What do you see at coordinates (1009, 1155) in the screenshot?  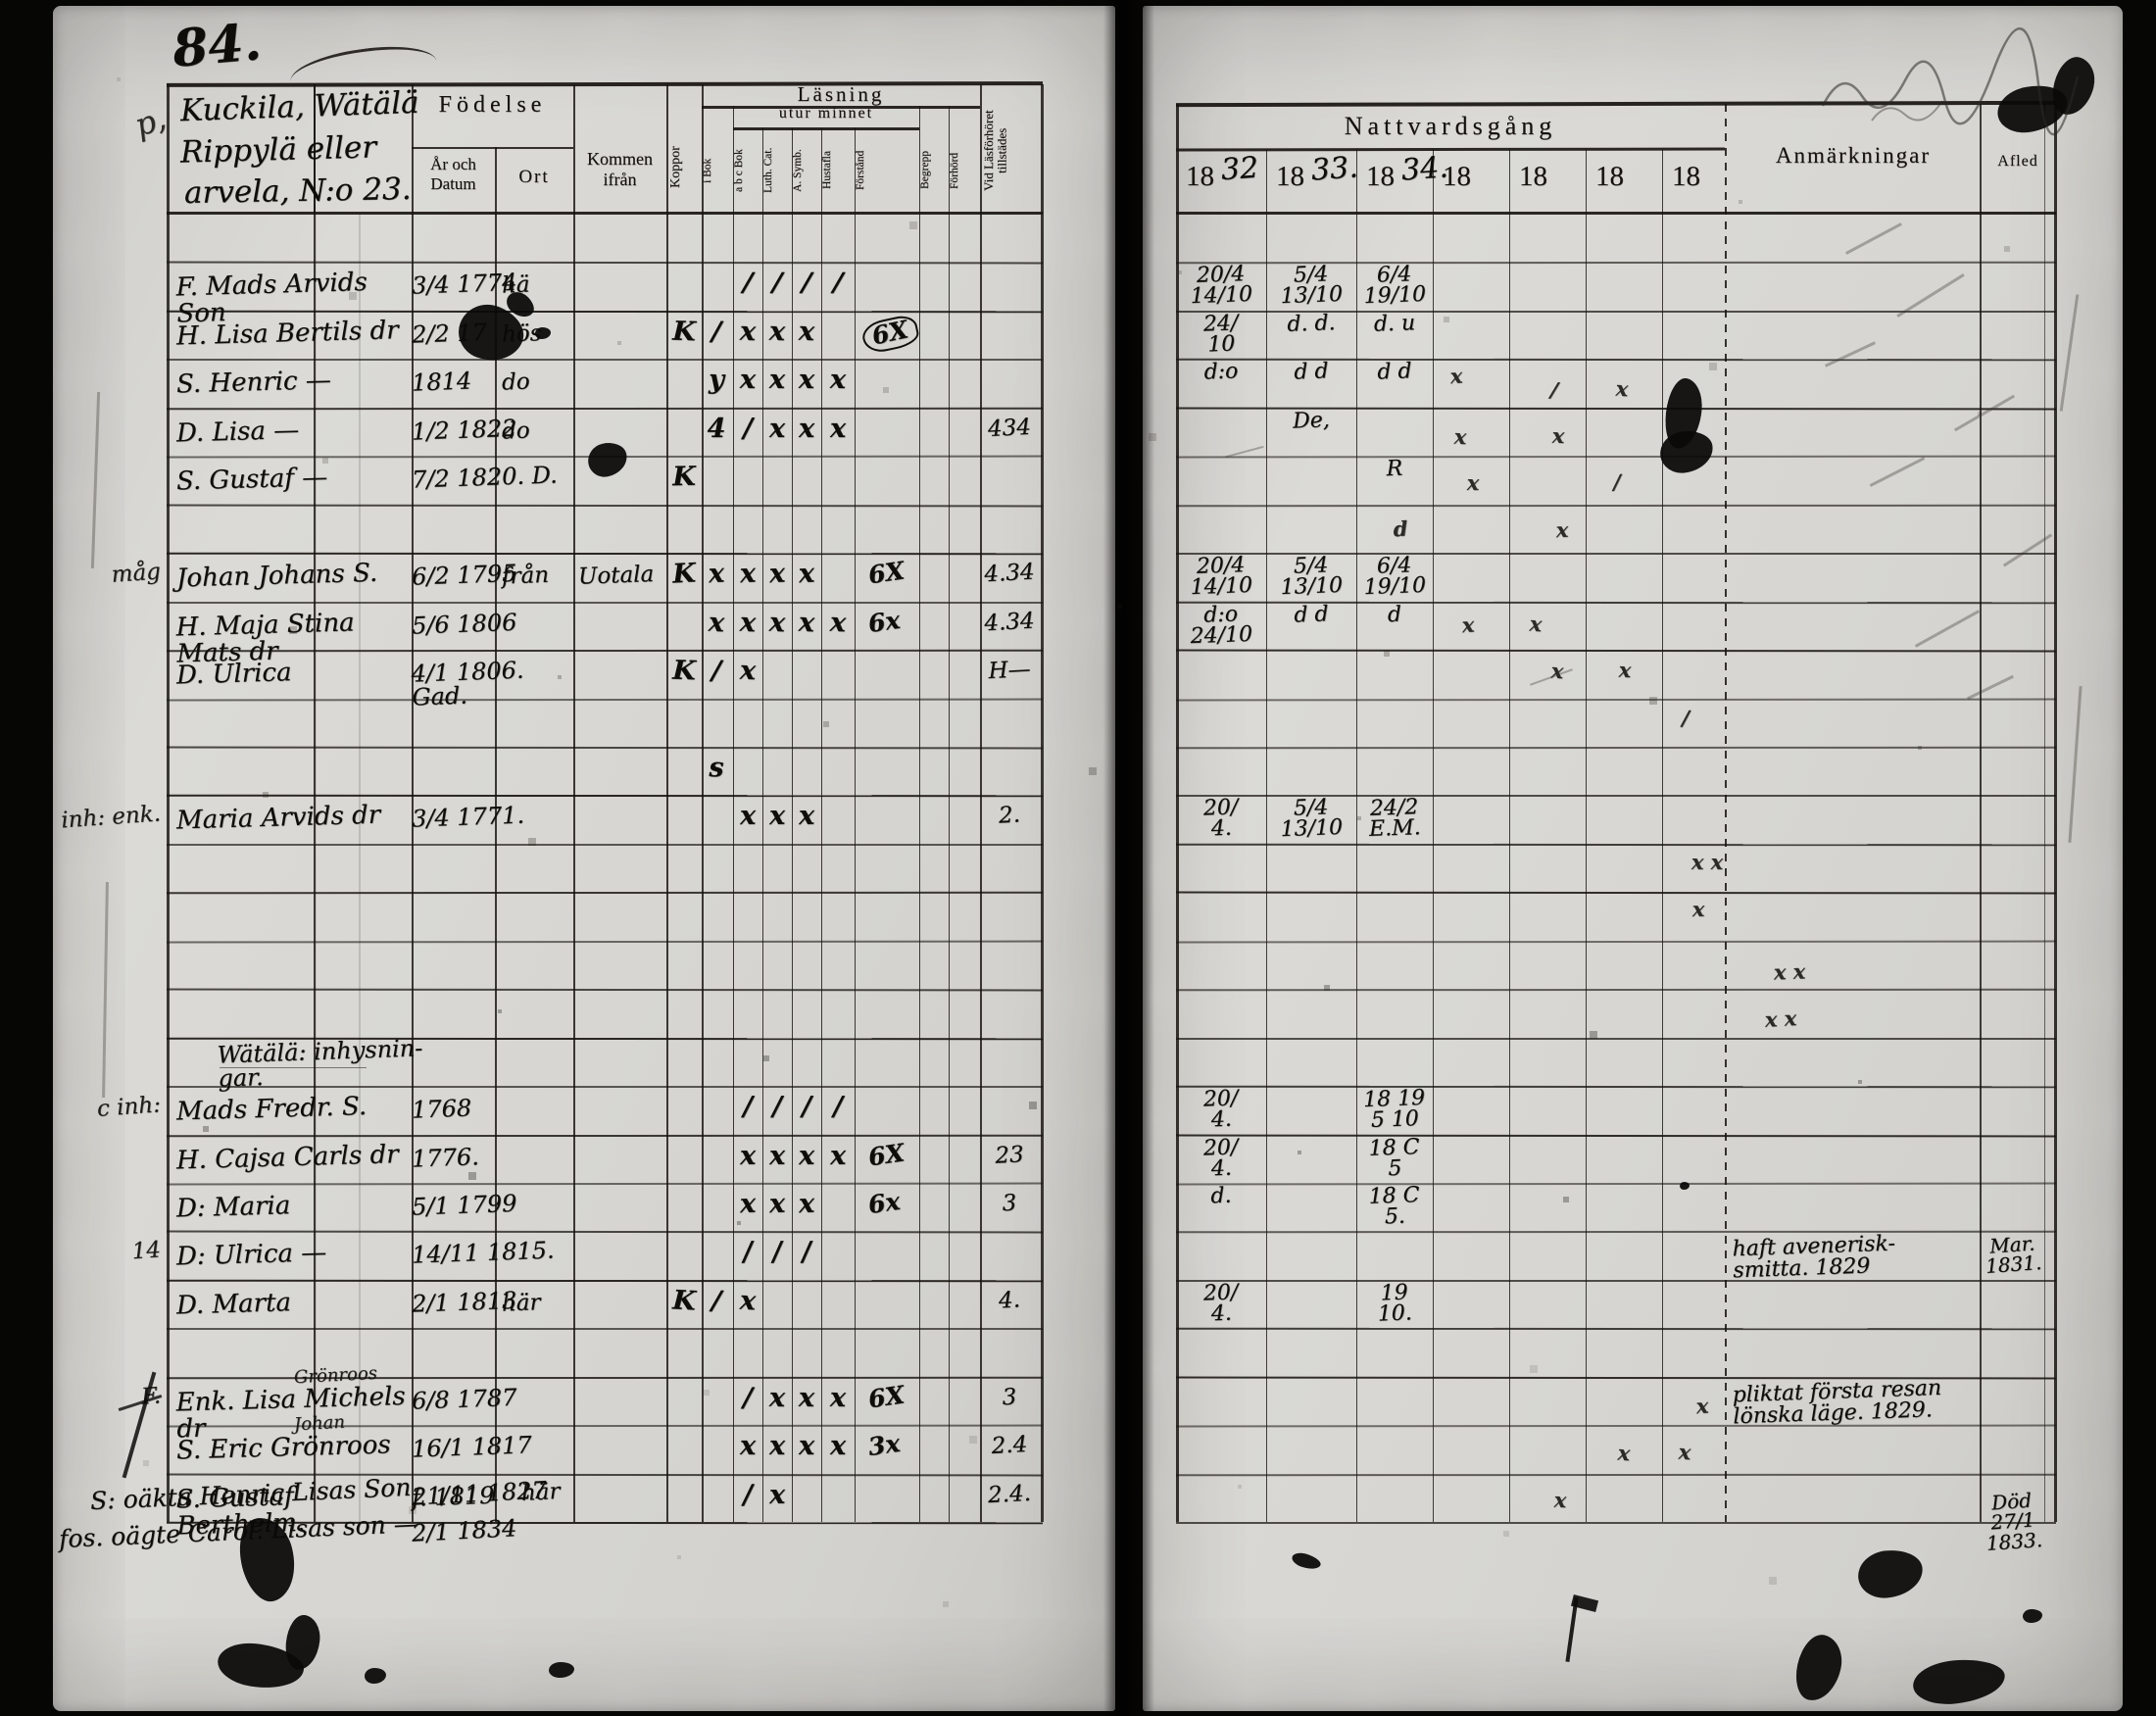 I see `vid-lasforhoret-value: 23` at bounding box center [1009, 1155].